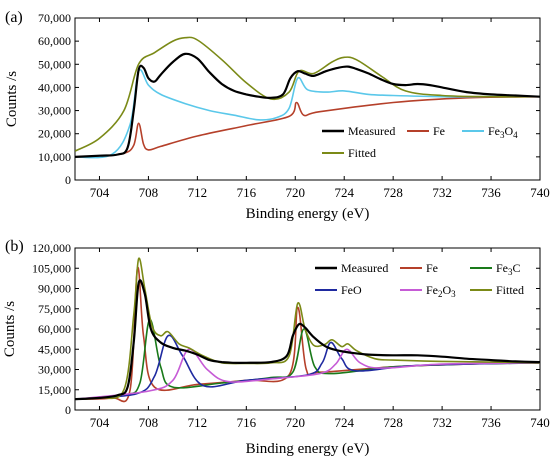  What do you see at coordinates (307, 374) in the screenshot?
I see `series-line-fe2o3` at bounding box center [307, 374].